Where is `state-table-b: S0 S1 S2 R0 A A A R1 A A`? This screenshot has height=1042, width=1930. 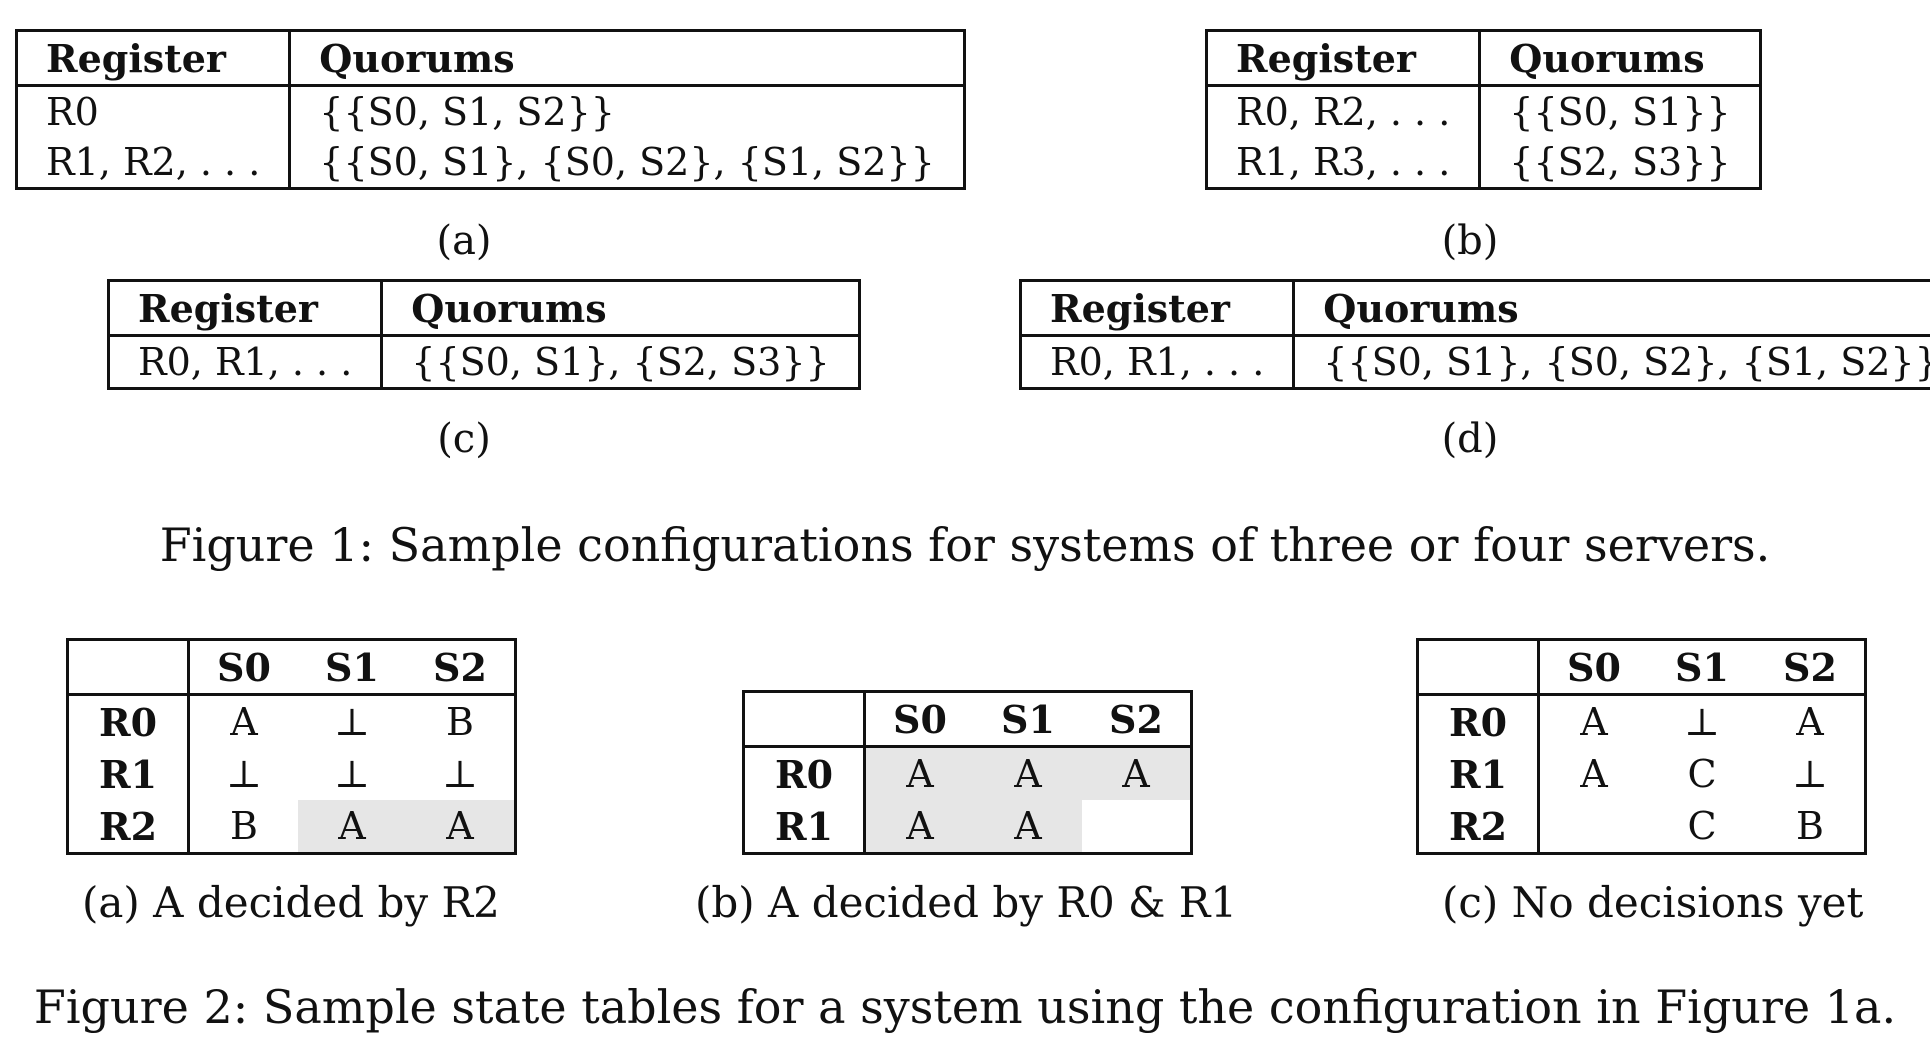 state-table-b: S0 S1 S2 R0 A A A R1 A A is located at coordinates (967, 772).